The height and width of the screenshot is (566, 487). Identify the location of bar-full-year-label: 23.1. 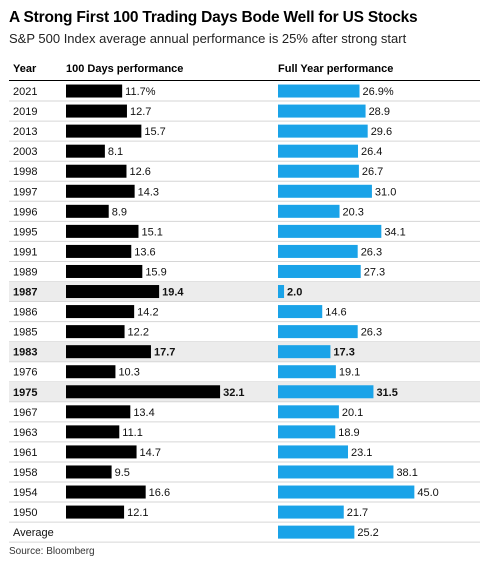
(361, 453).